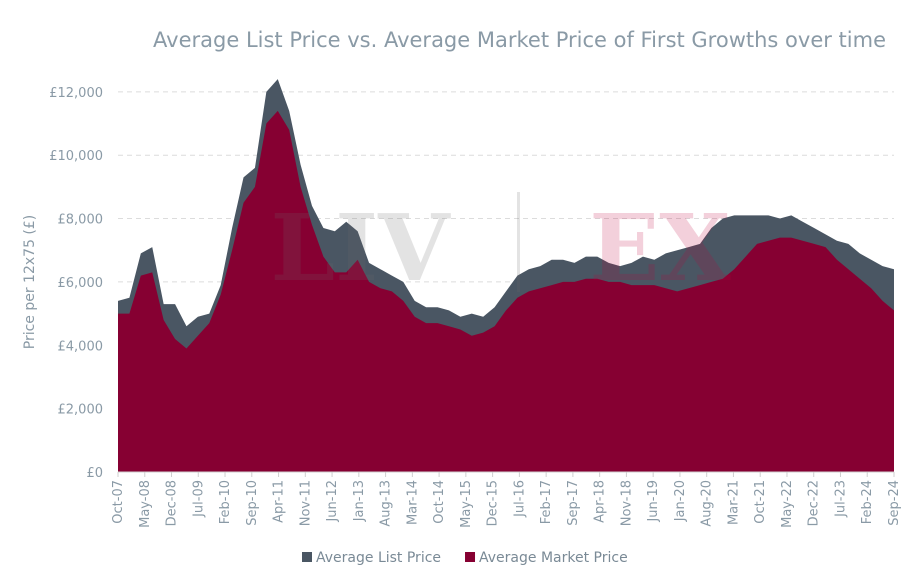  Describe the element at coordinates (81, 346) in the screenshot. I see `y-tick-label: £4,000` at that location.